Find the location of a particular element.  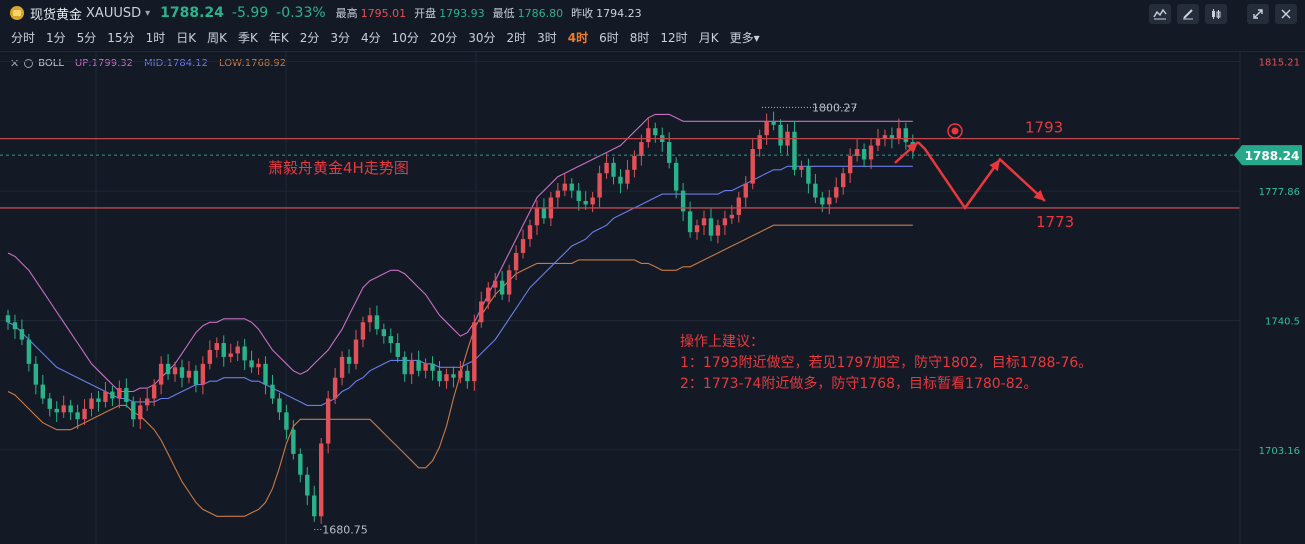

timeframe-22: 更多▾ is located at coordinates (744, 37).